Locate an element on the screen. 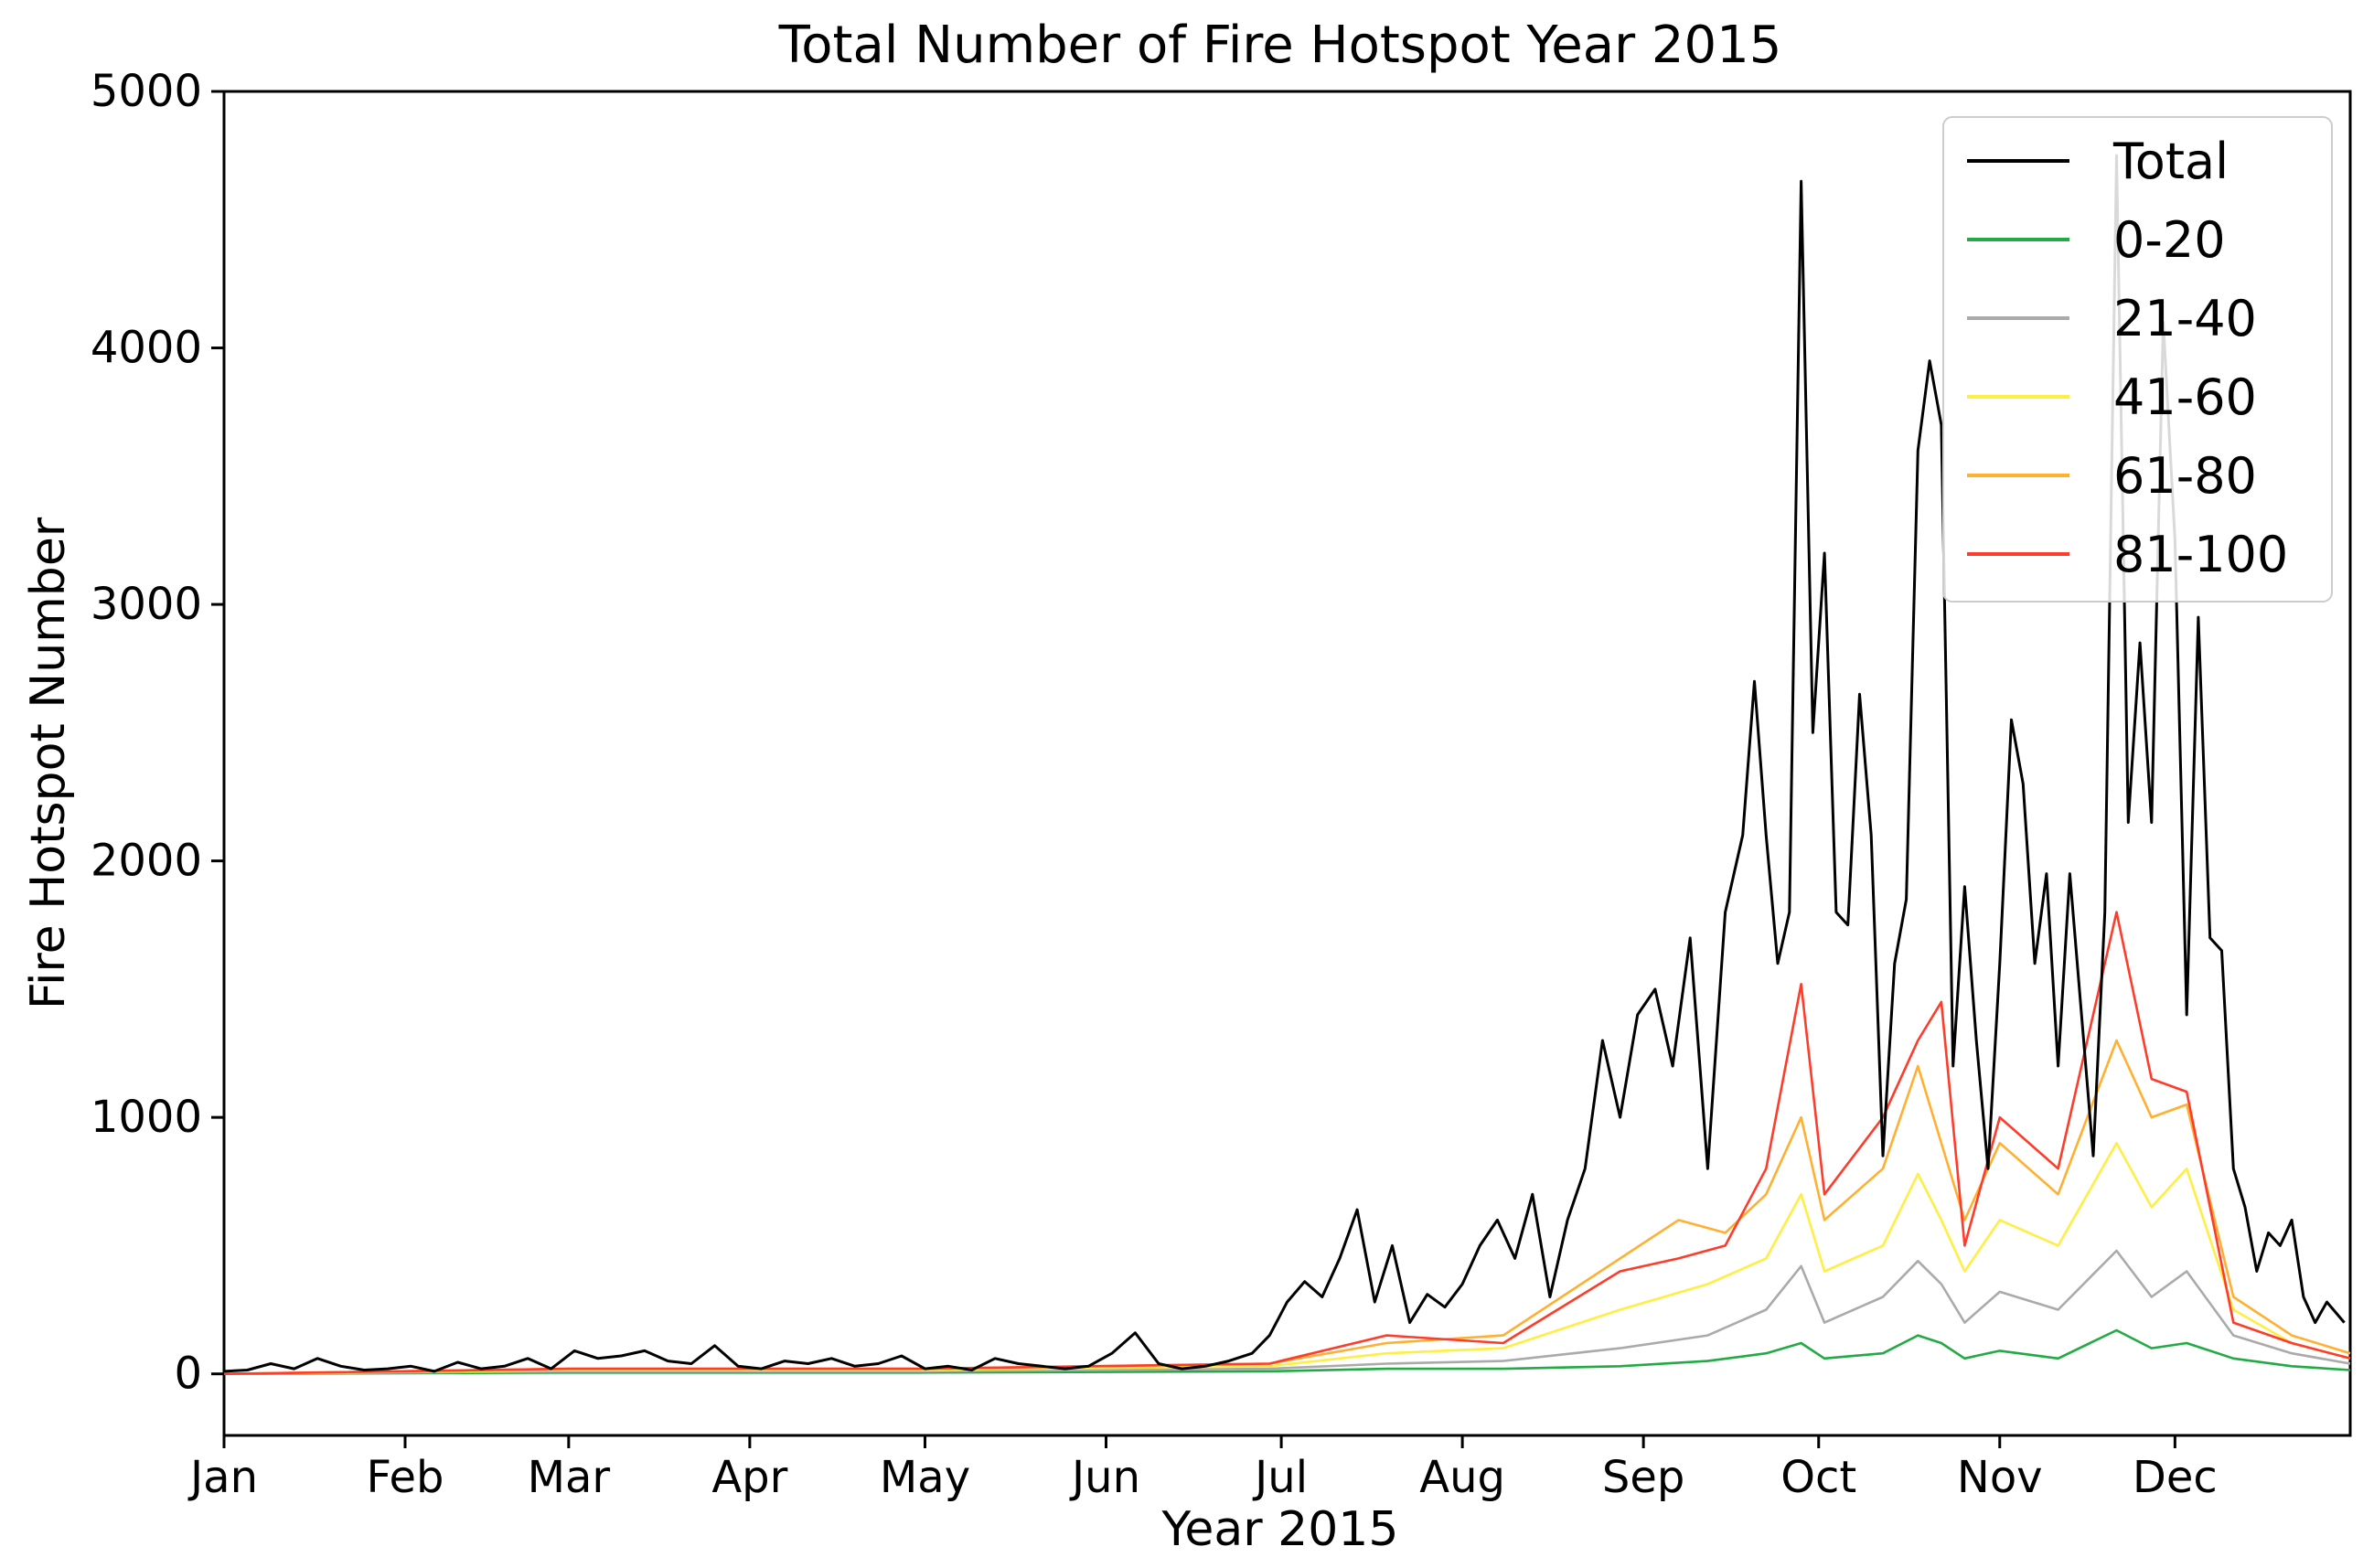 The image size is (2363, 1568). x-tick-label: Apr is located at coordinates (749, 1477).